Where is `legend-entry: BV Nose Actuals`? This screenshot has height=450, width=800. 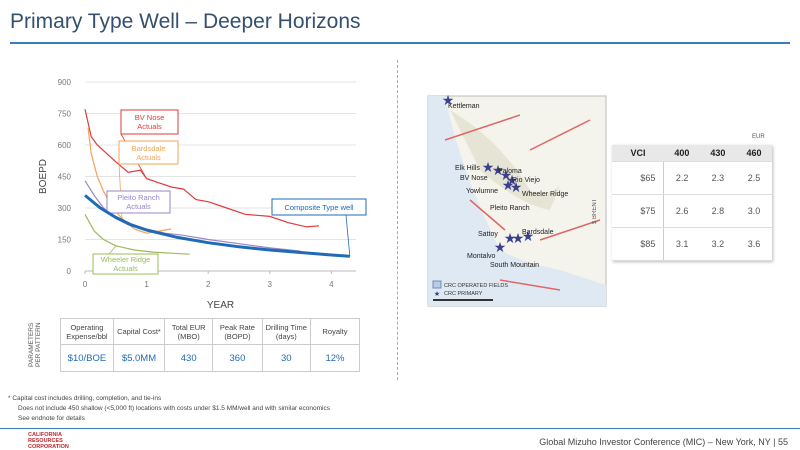
legend-entry: BV Nose Actuals is located at coordinates (149, 122).